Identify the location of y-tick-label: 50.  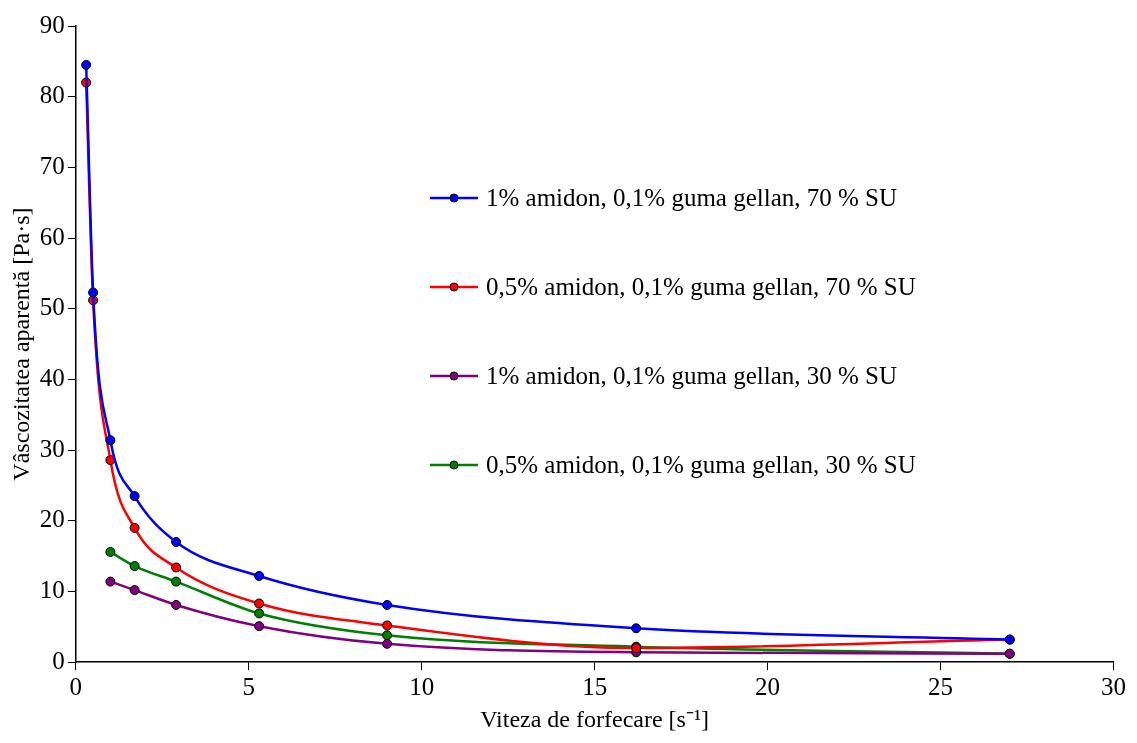
(52, 307).